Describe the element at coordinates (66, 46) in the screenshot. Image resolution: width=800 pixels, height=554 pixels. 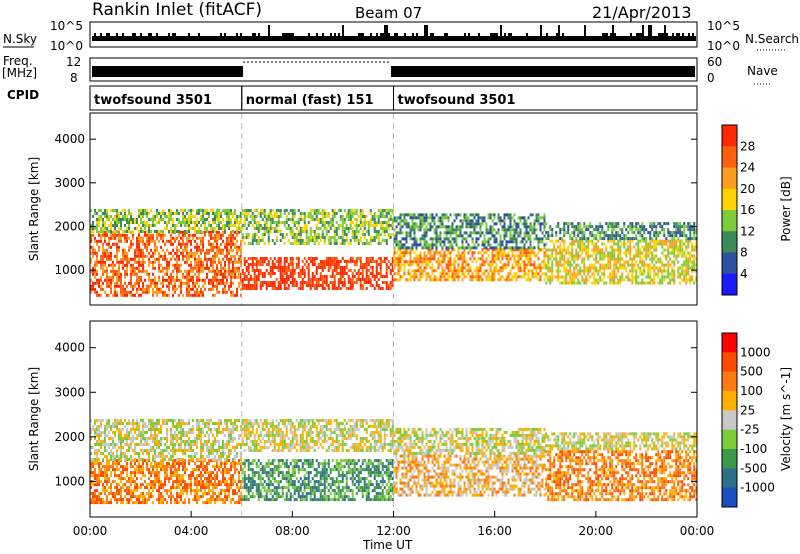
I see `nsky-tick-bottom: 10^0` at that location.